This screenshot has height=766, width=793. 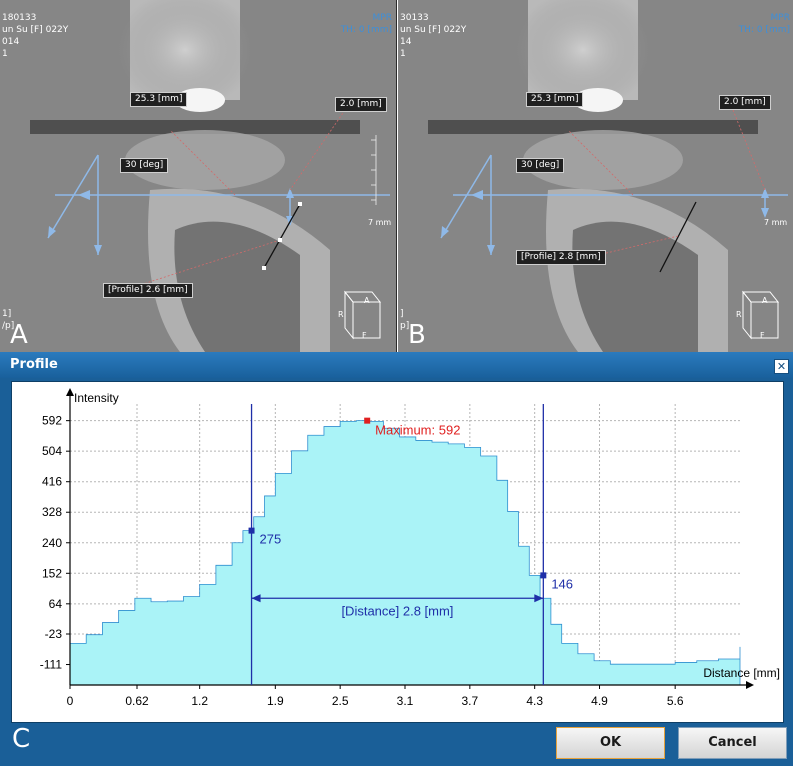 I want to click on study-info: 14, so click(x=406, y=42).